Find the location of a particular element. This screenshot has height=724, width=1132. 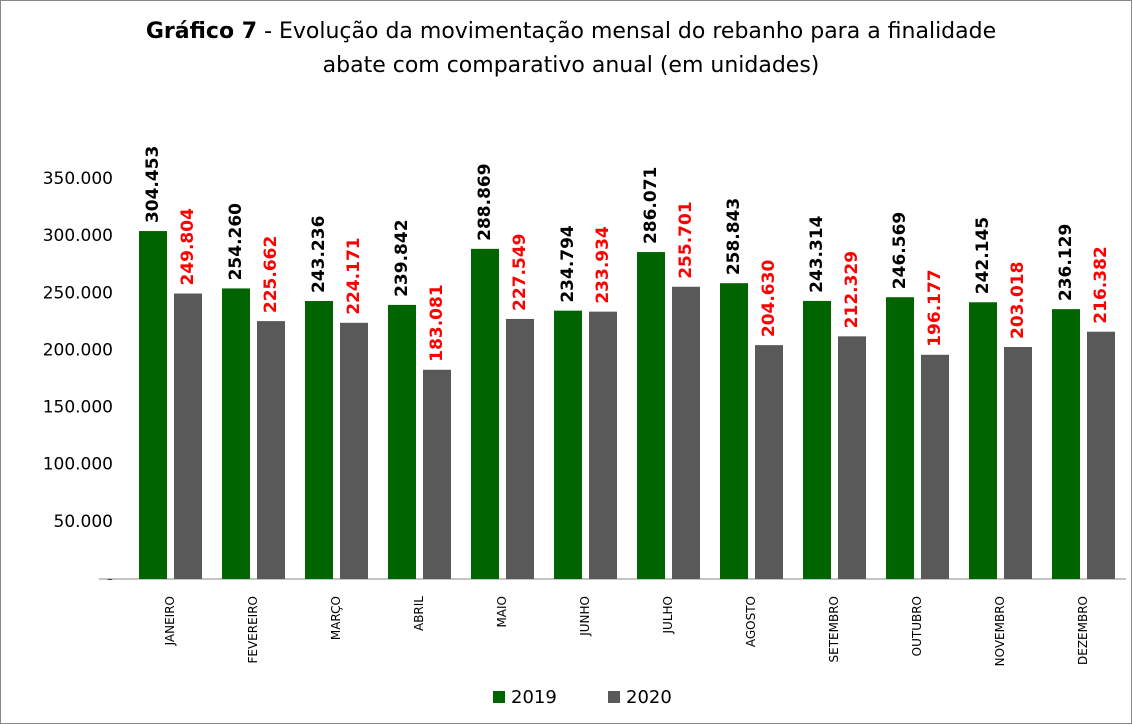

y-tick-label: 50.000 is located at coordinates (83, 522).